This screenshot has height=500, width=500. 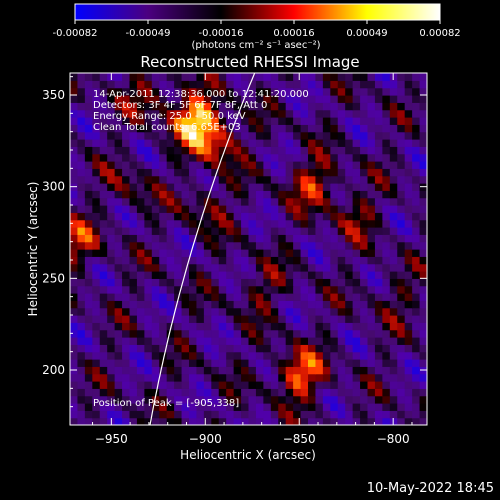 What do you see at coordinates (366, 33) in the screenshot?
I see `colorbar-tick-label: 0.00049` at bounding box center [366, 33].